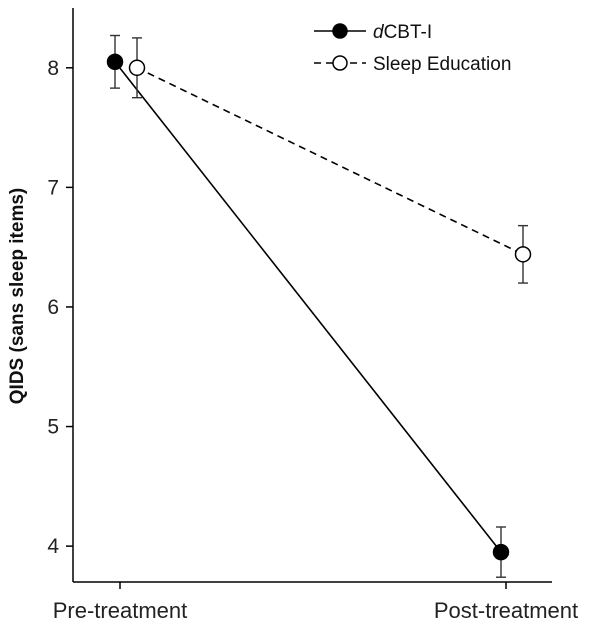 The height and width of the screenshot is (630, 610). What do you see at coordinates (315, 602) in the screenshot?
I see `x-ticks: Pre-treatment Post-treatment` at bounding box center [315, 602].